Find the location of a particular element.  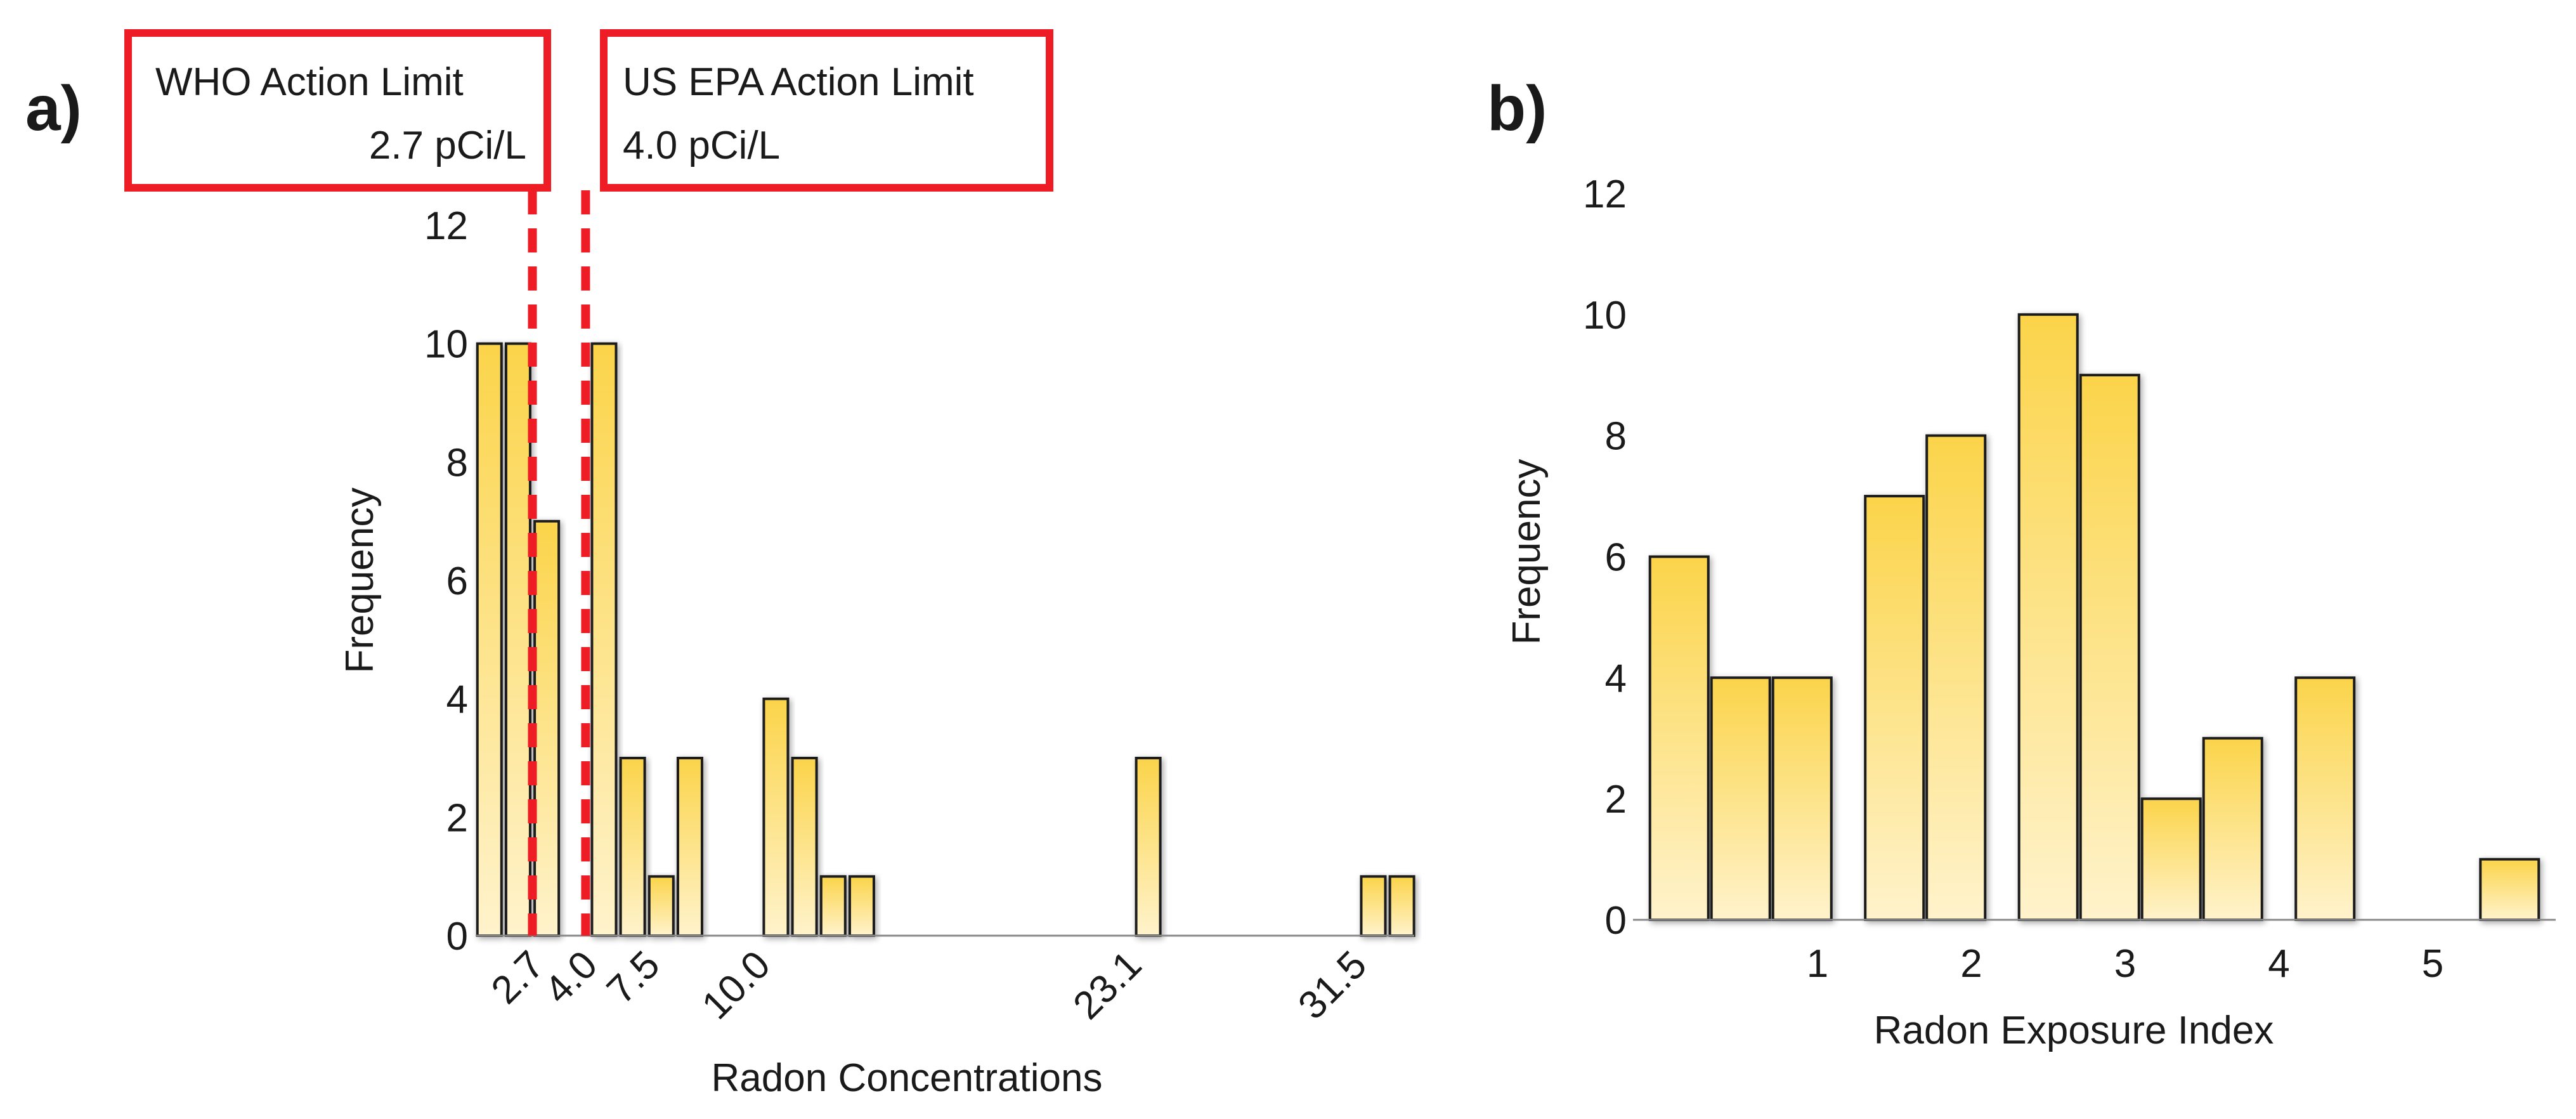

x-tick-label: 4.0 is located at coordinates (571, 977).